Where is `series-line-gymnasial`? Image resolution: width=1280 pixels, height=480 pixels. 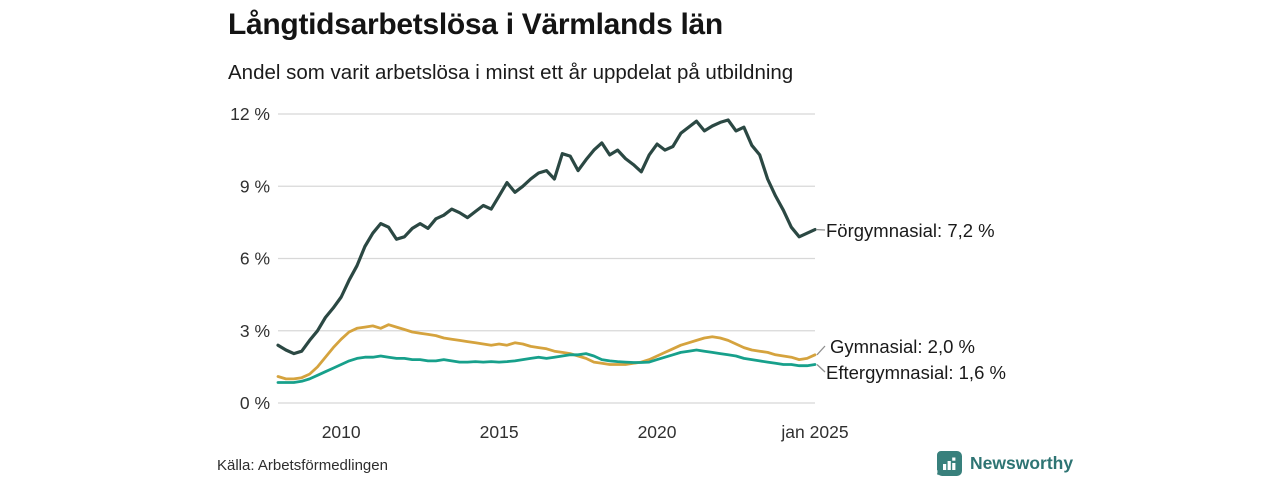
series-line-gymnasial is located at coordinates (546, 352).